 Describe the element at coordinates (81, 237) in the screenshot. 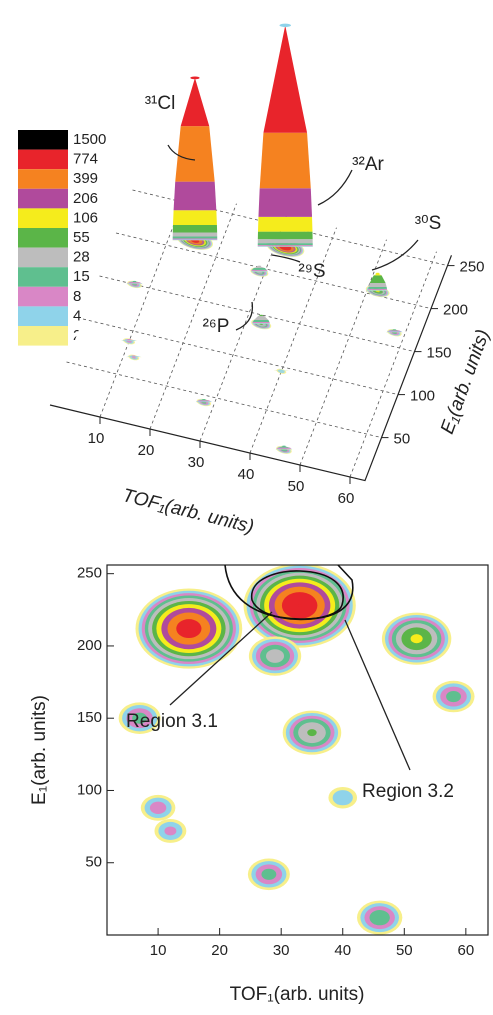

I see `legend-label: 55` at that location.